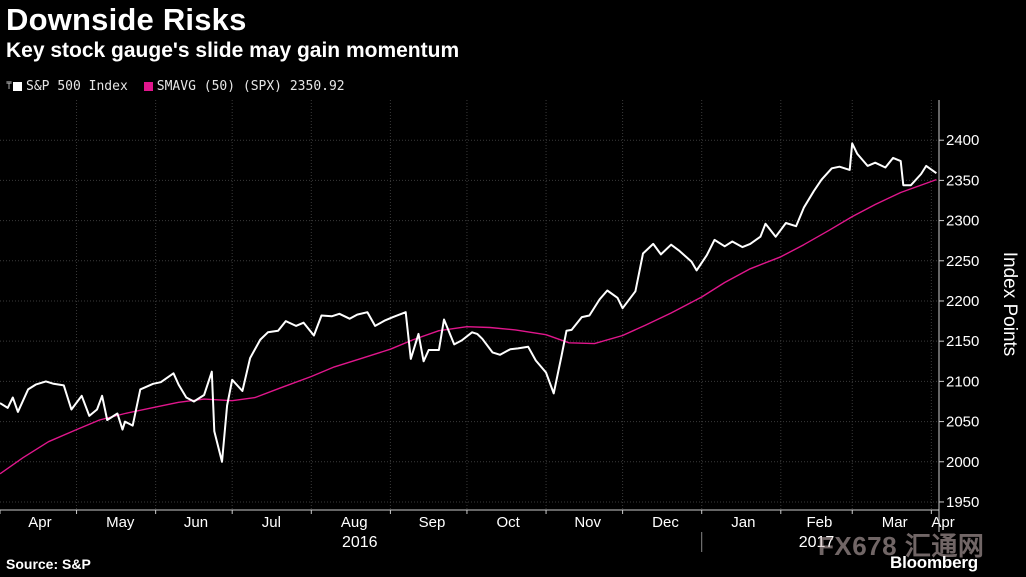 The width and height of the screenshot is (1026, 577). Describe the element at coordinates (360, 542) in the screenshot. I see `year-label: 2016` at that location.